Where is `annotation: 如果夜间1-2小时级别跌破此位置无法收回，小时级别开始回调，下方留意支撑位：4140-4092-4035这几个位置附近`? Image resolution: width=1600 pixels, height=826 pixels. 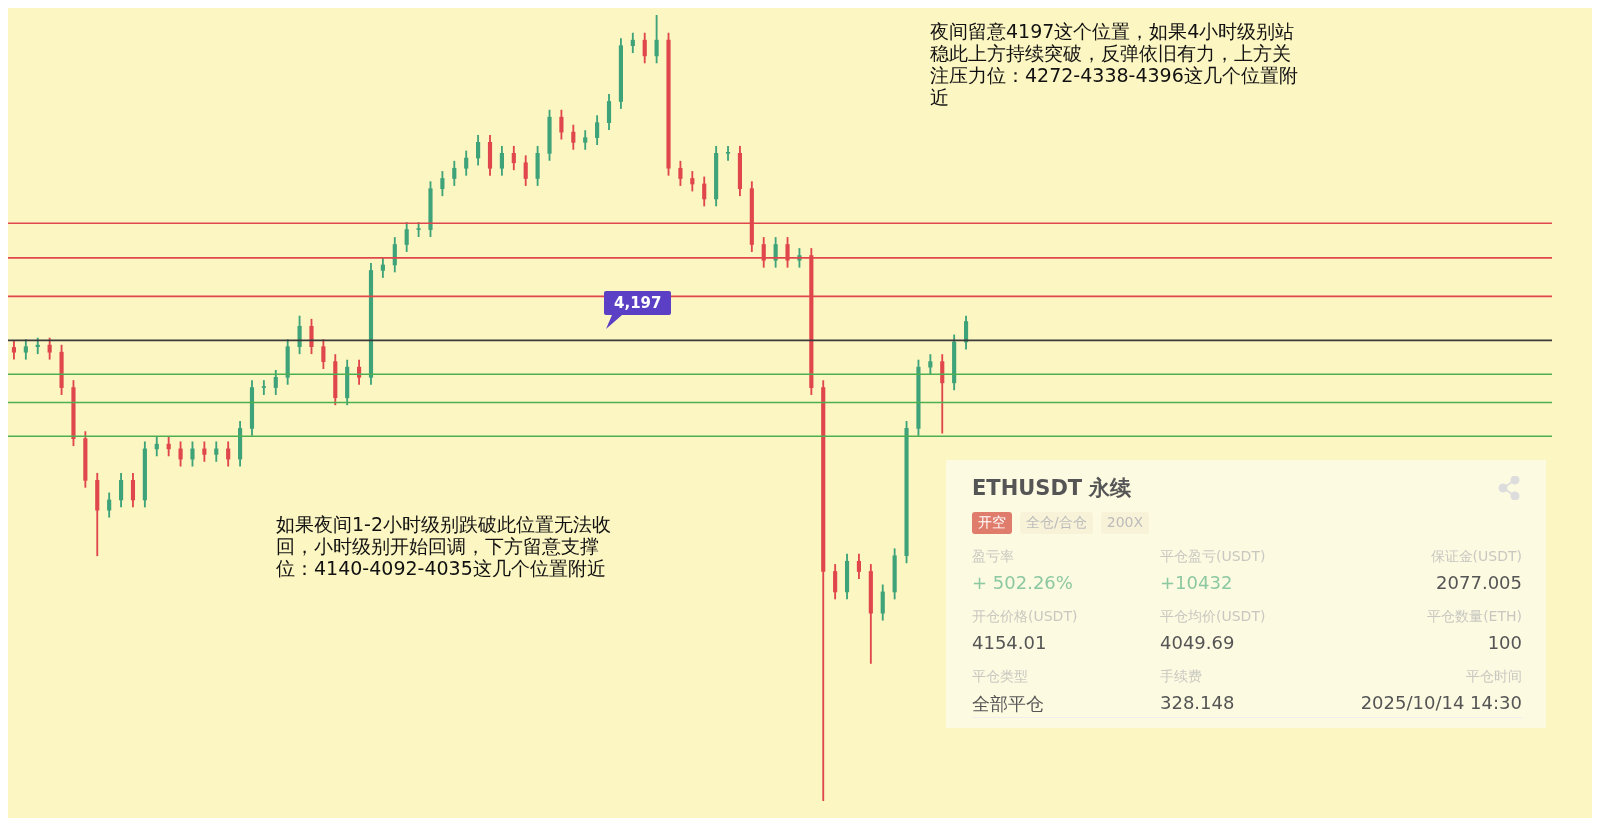 annotation: 如果夜间1-2小时级别跌破此位置无法收回，小时级别开始回调，下方留意支撑位：4140-4092-4035这几个位置附近 is located at coordinates (444, 546).